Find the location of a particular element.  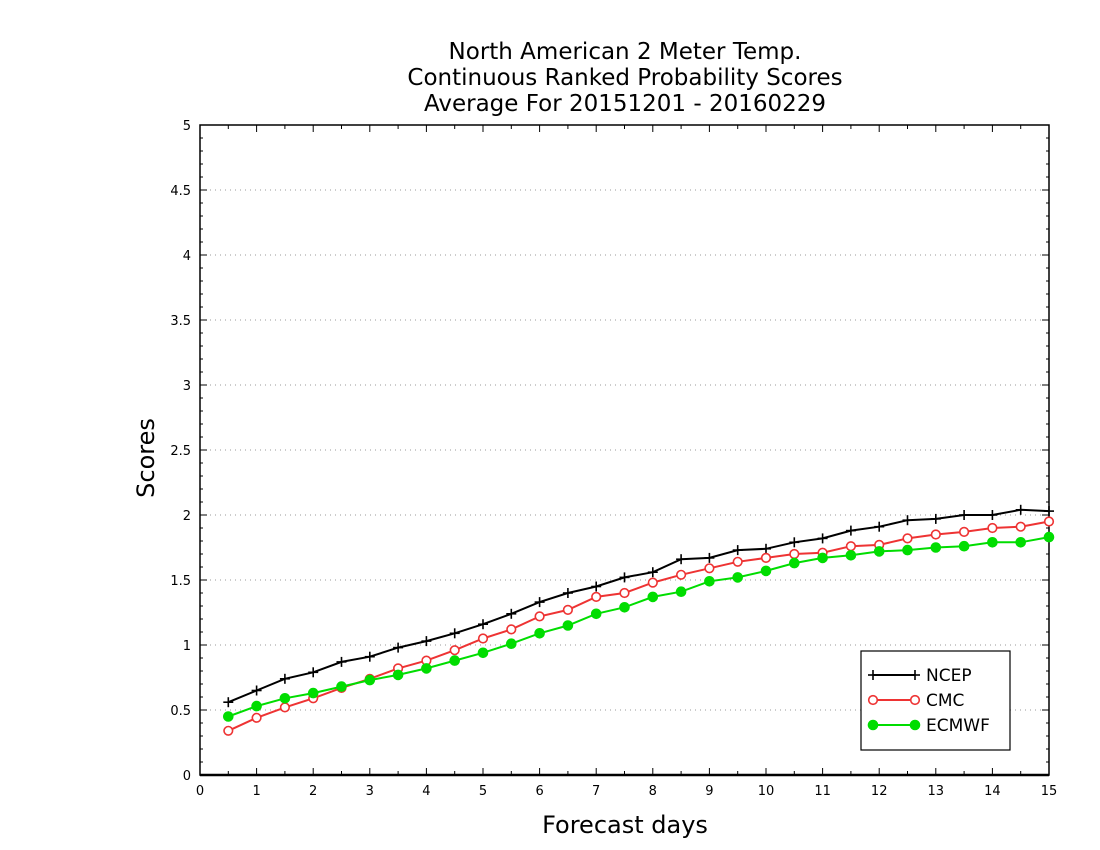

chart-title-line: Continuous Ranked Probability Scores is located at coordinates (624, 78).